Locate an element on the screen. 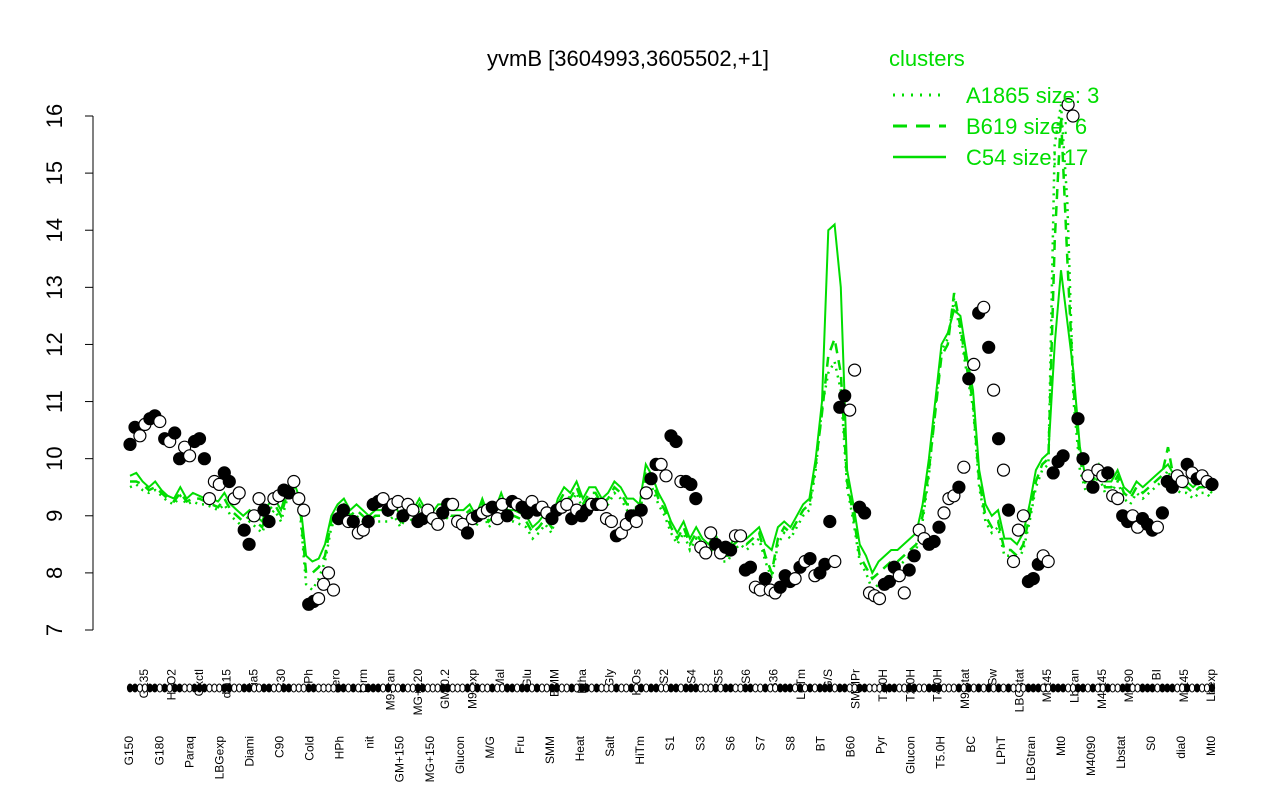 The image size is (1280, 800). x-tick-label: Glucon is located at coordinates (460, 755).